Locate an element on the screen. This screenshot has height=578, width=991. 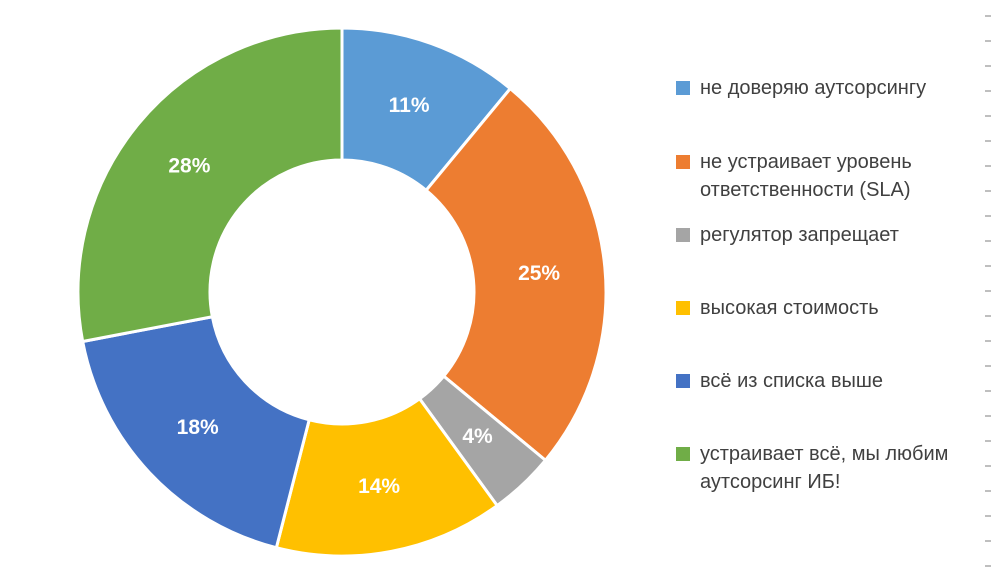
legend-item-label: высокая стоимость is located at coordinates (789, 308).